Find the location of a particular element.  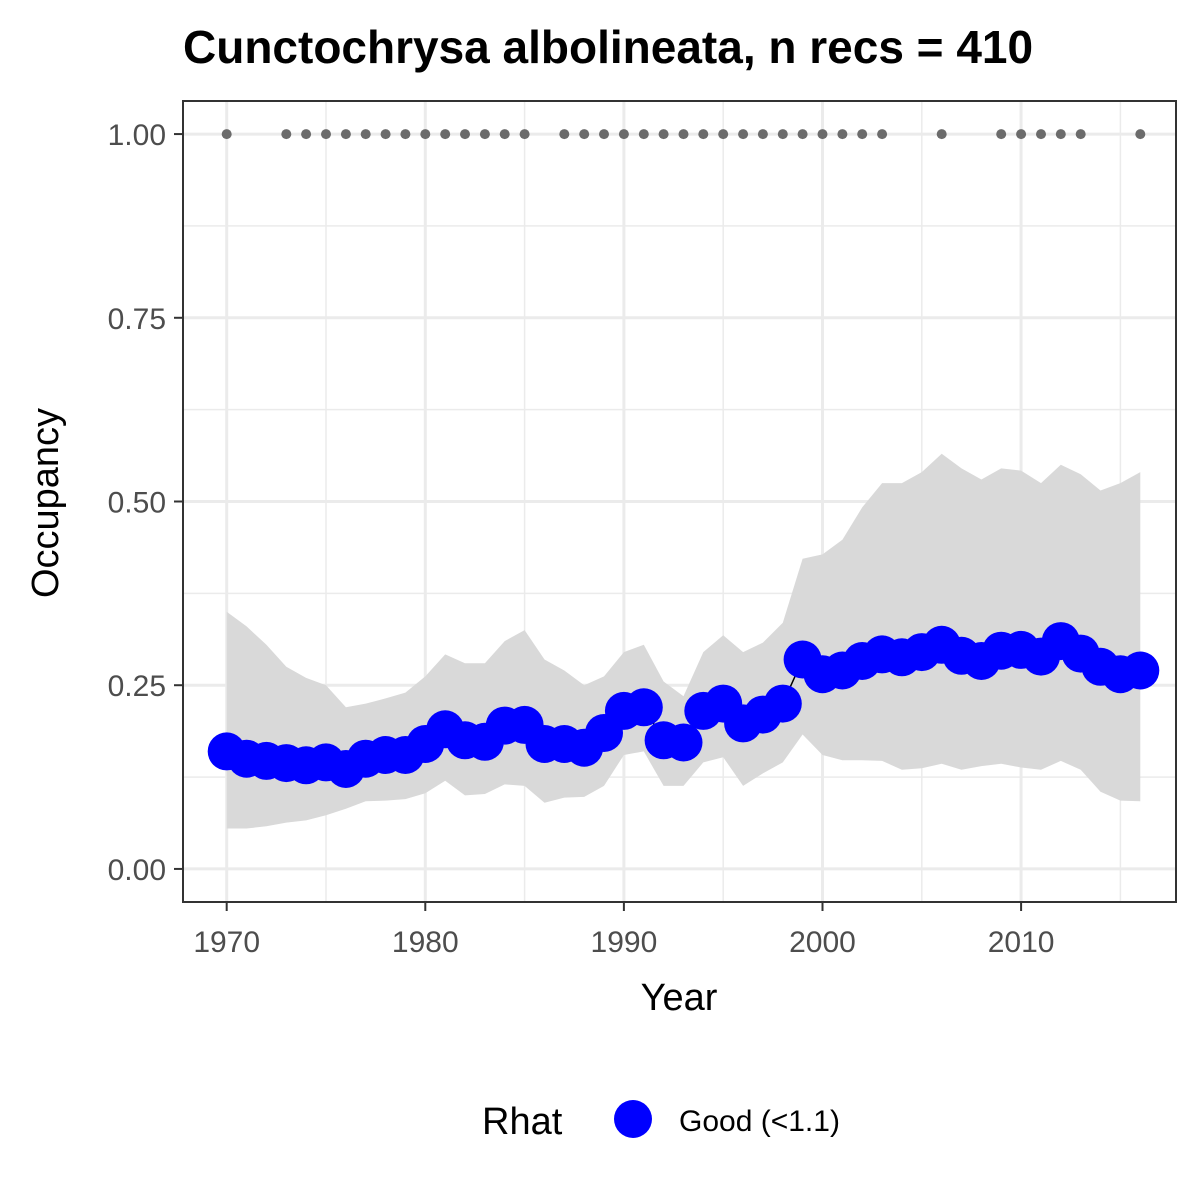

y-tick-label: 0.50 is located at coordinates (137, 503).